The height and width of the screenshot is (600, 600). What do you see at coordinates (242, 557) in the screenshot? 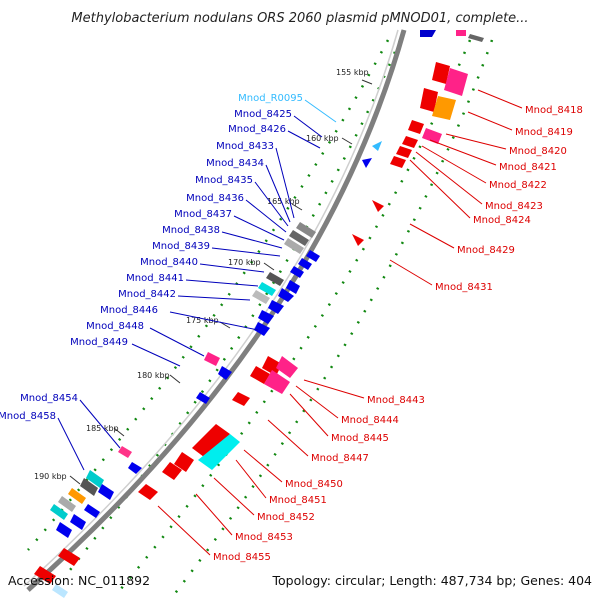
I see `gene-label: Mnod_8455` at bounding box center [242, 557].